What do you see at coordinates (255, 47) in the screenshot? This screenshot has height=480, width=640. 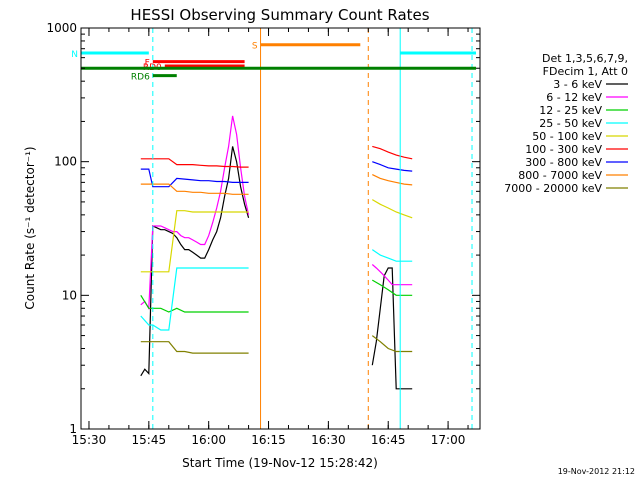 I see `flag-label-3: S` at bounding box center [255, 47].